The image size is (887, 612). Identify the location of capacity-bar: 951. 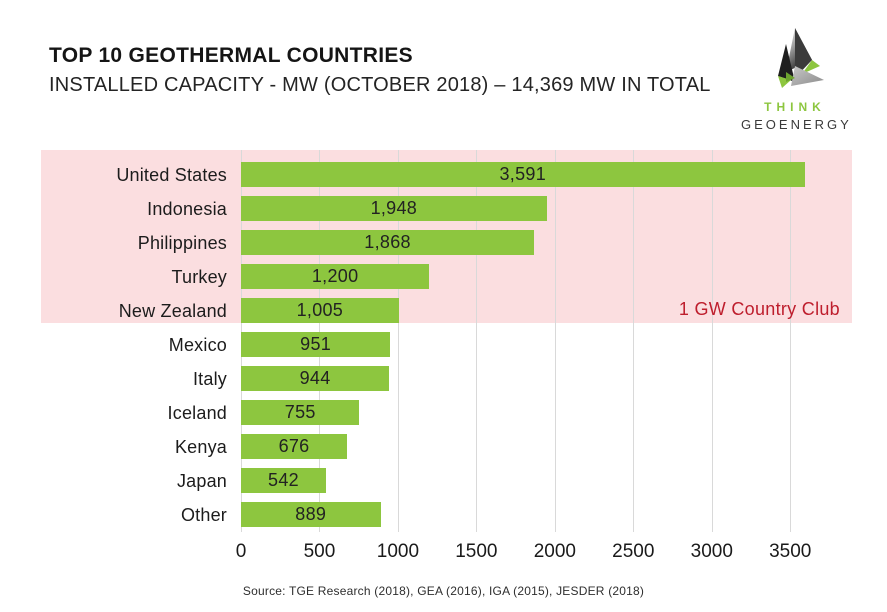
(316, 344).